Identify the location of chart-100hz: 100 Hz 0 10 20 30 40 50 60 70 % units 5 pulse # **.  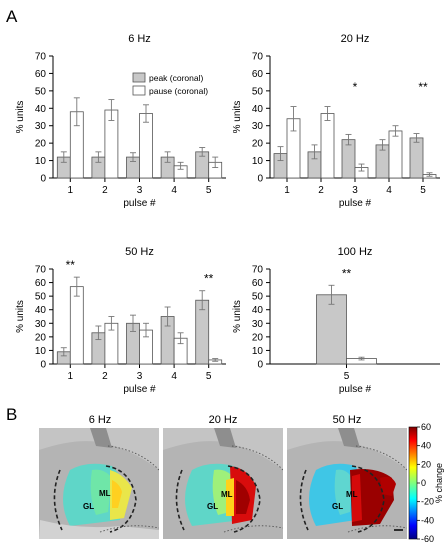
(336, 320).